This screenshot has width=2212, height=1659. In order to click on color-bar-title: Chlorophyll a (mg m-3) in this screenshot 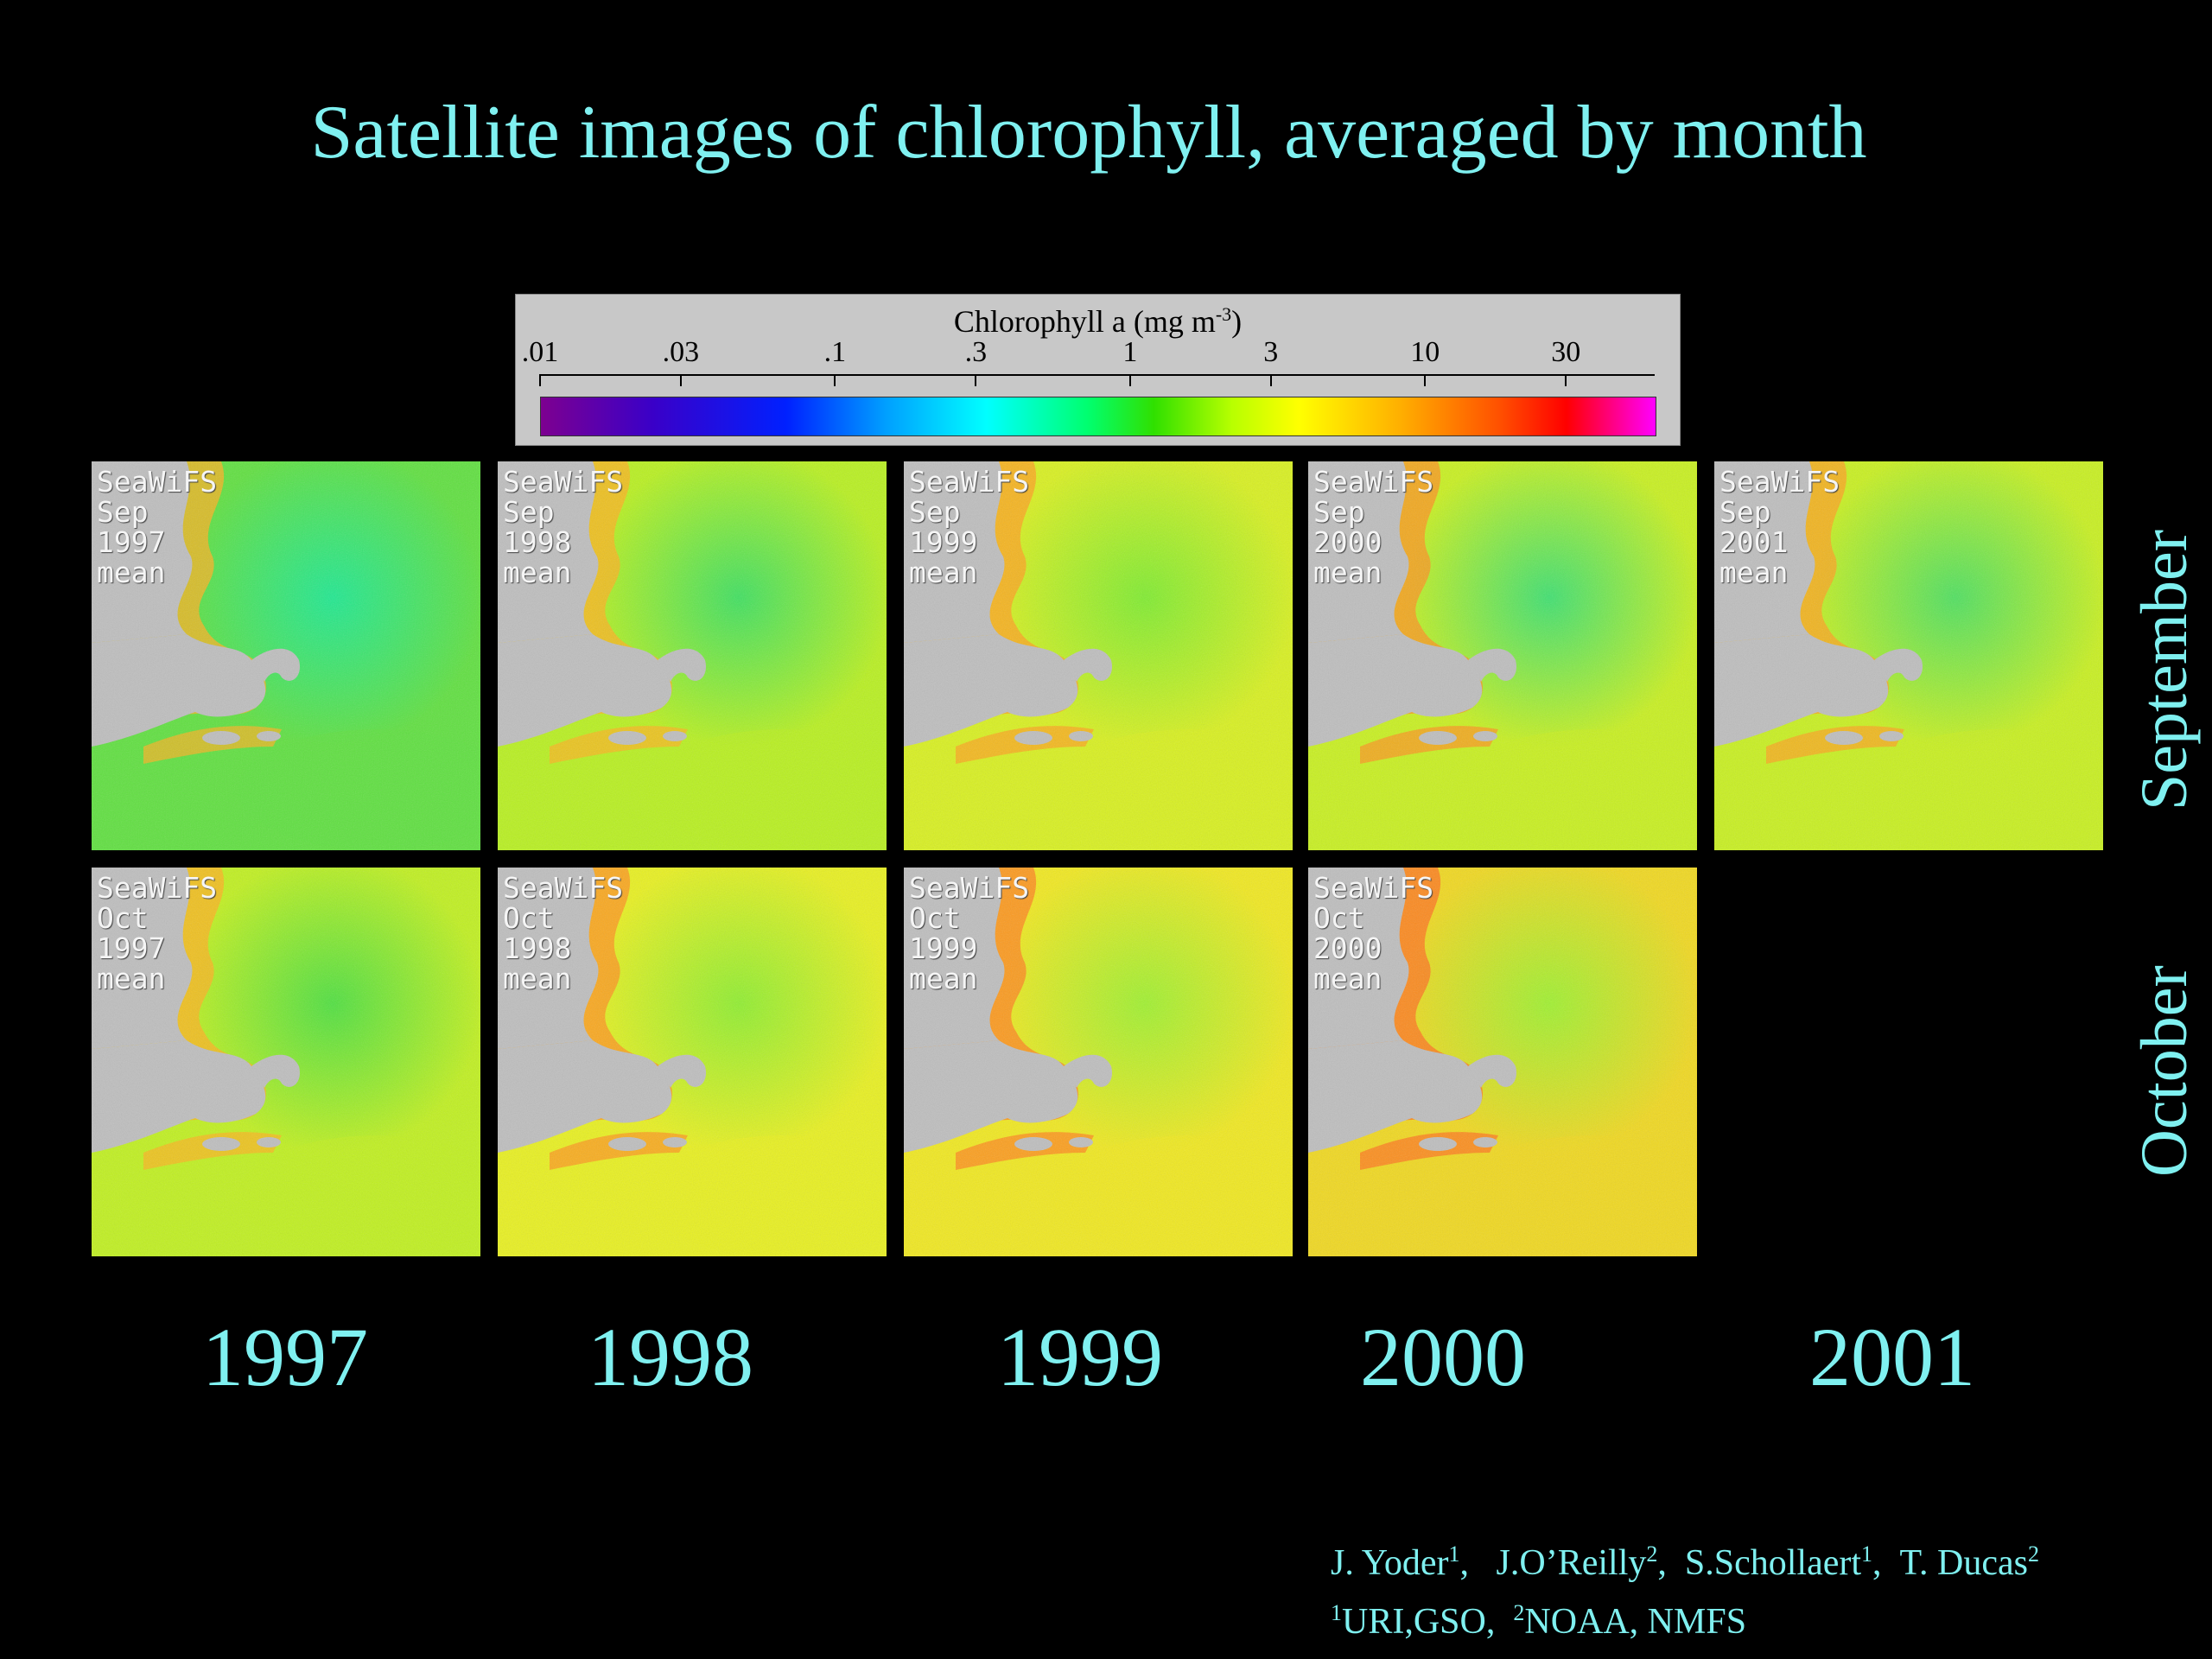, I will do `click(1098, 321)`.